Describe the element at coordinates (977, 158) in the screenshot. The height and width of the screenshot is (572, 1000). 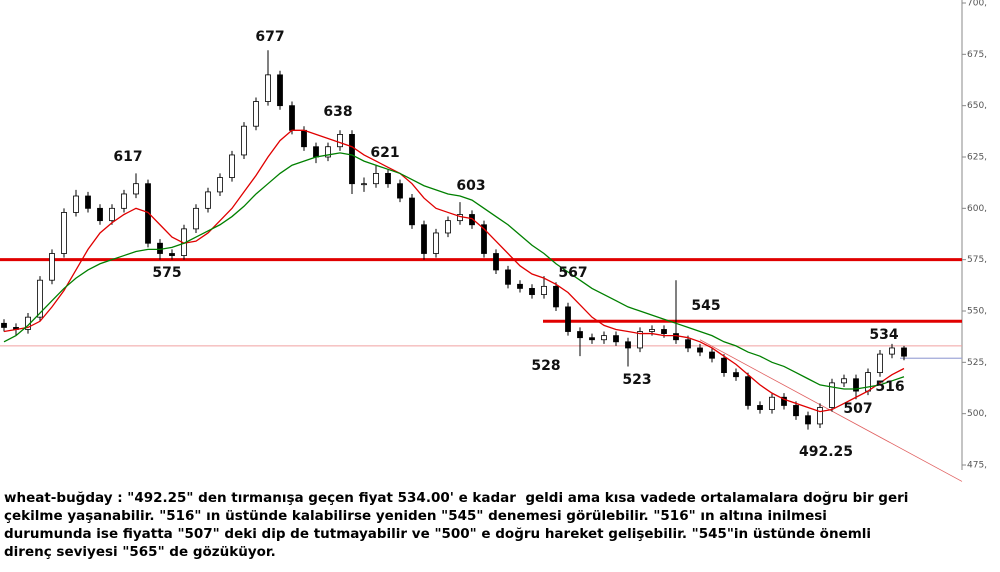
I see `y-tick-label: 625,` at that location.